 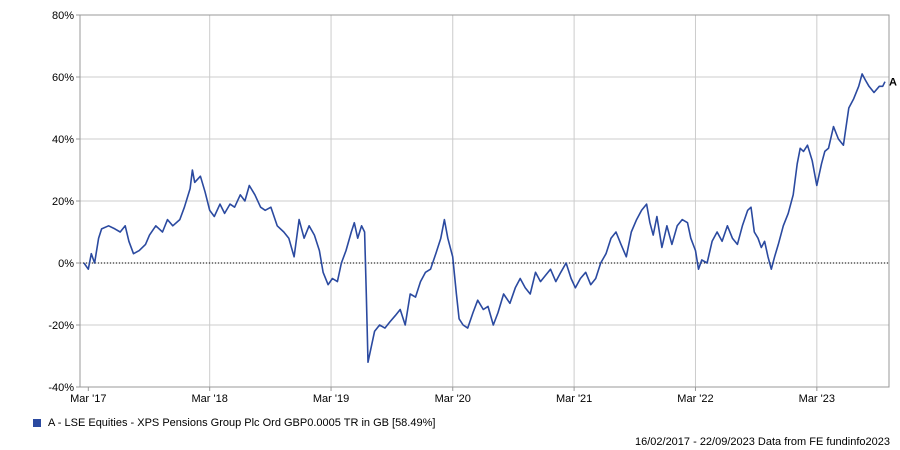 What do you see at coordinates (63, 16) in the screenshot?
I see `y-tick-label: 80%` at bounding box center [63, 16].